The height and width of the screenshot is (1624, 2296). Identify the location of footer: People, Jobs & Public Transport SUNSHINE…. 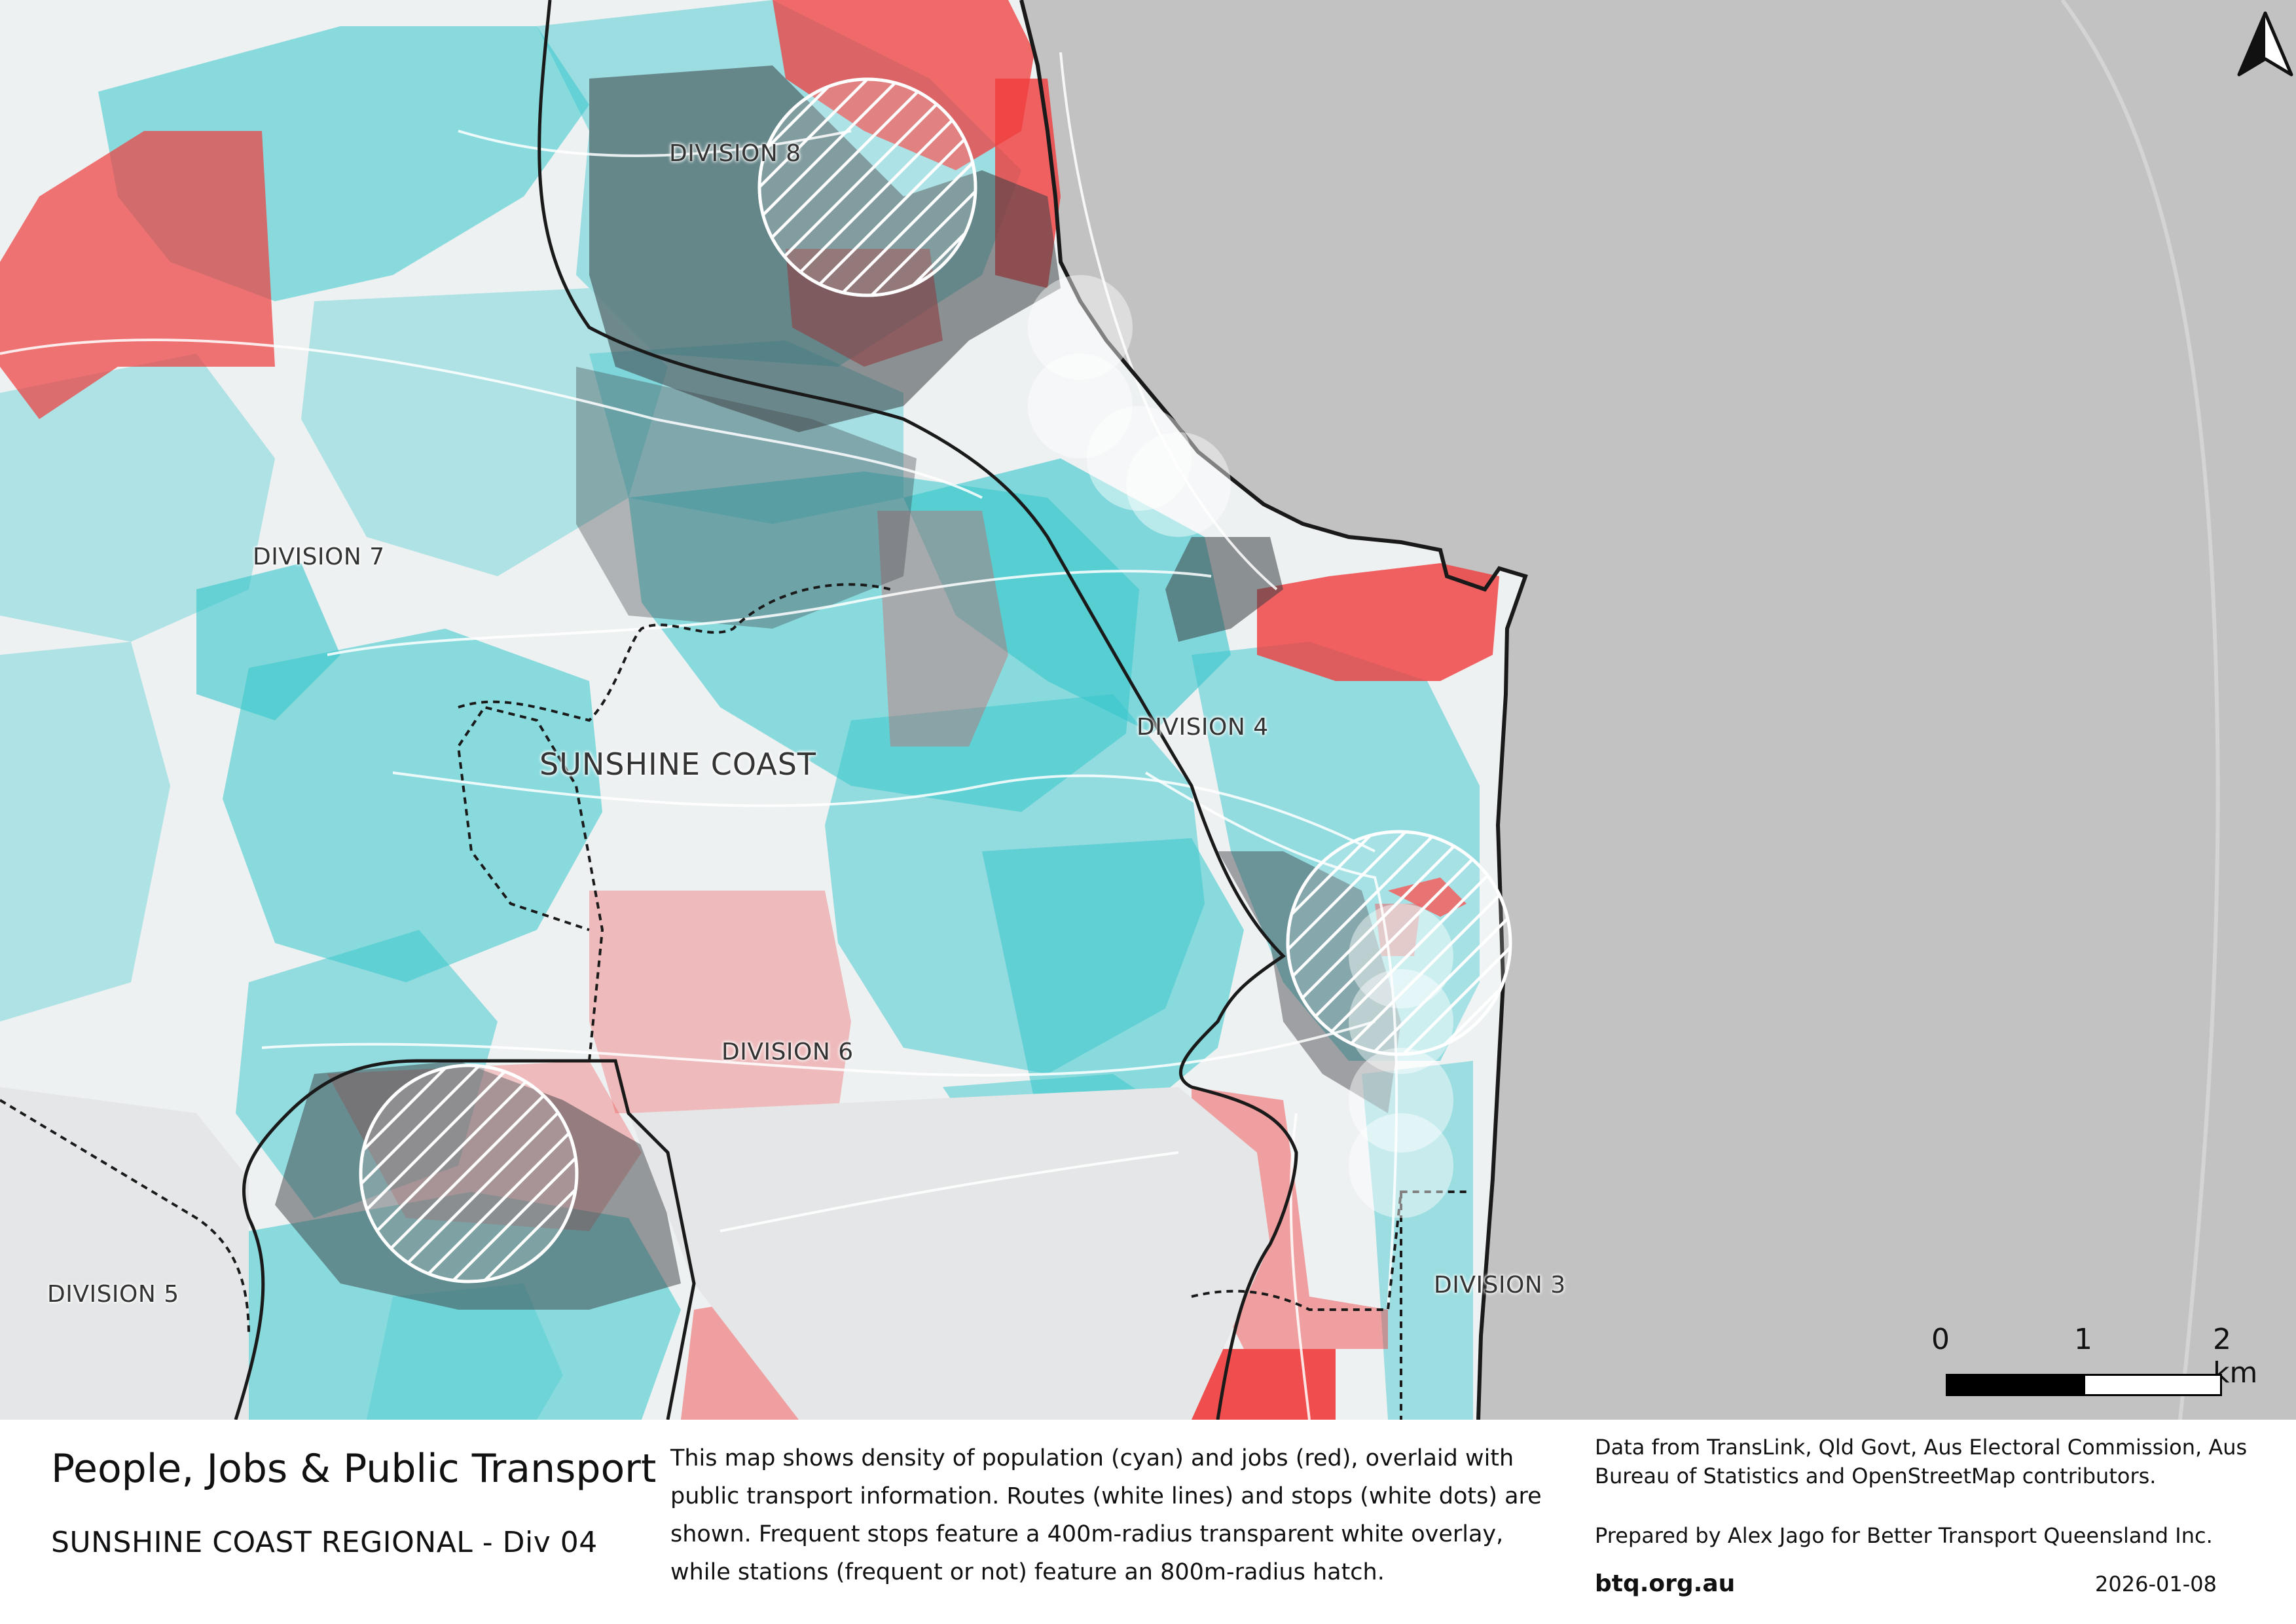
(1148, 1522).